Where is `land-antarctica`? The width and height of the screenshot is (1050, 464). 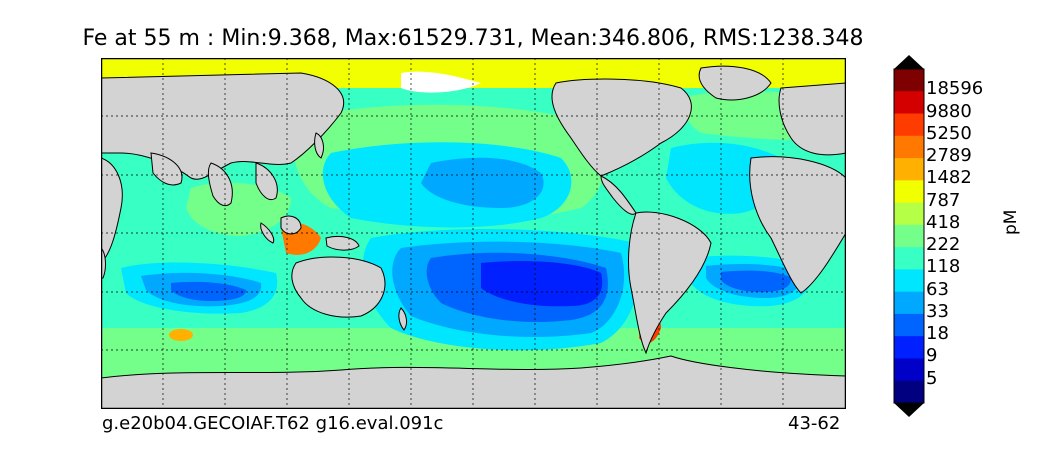 land-antarctica is located at coordinates (473, 382).